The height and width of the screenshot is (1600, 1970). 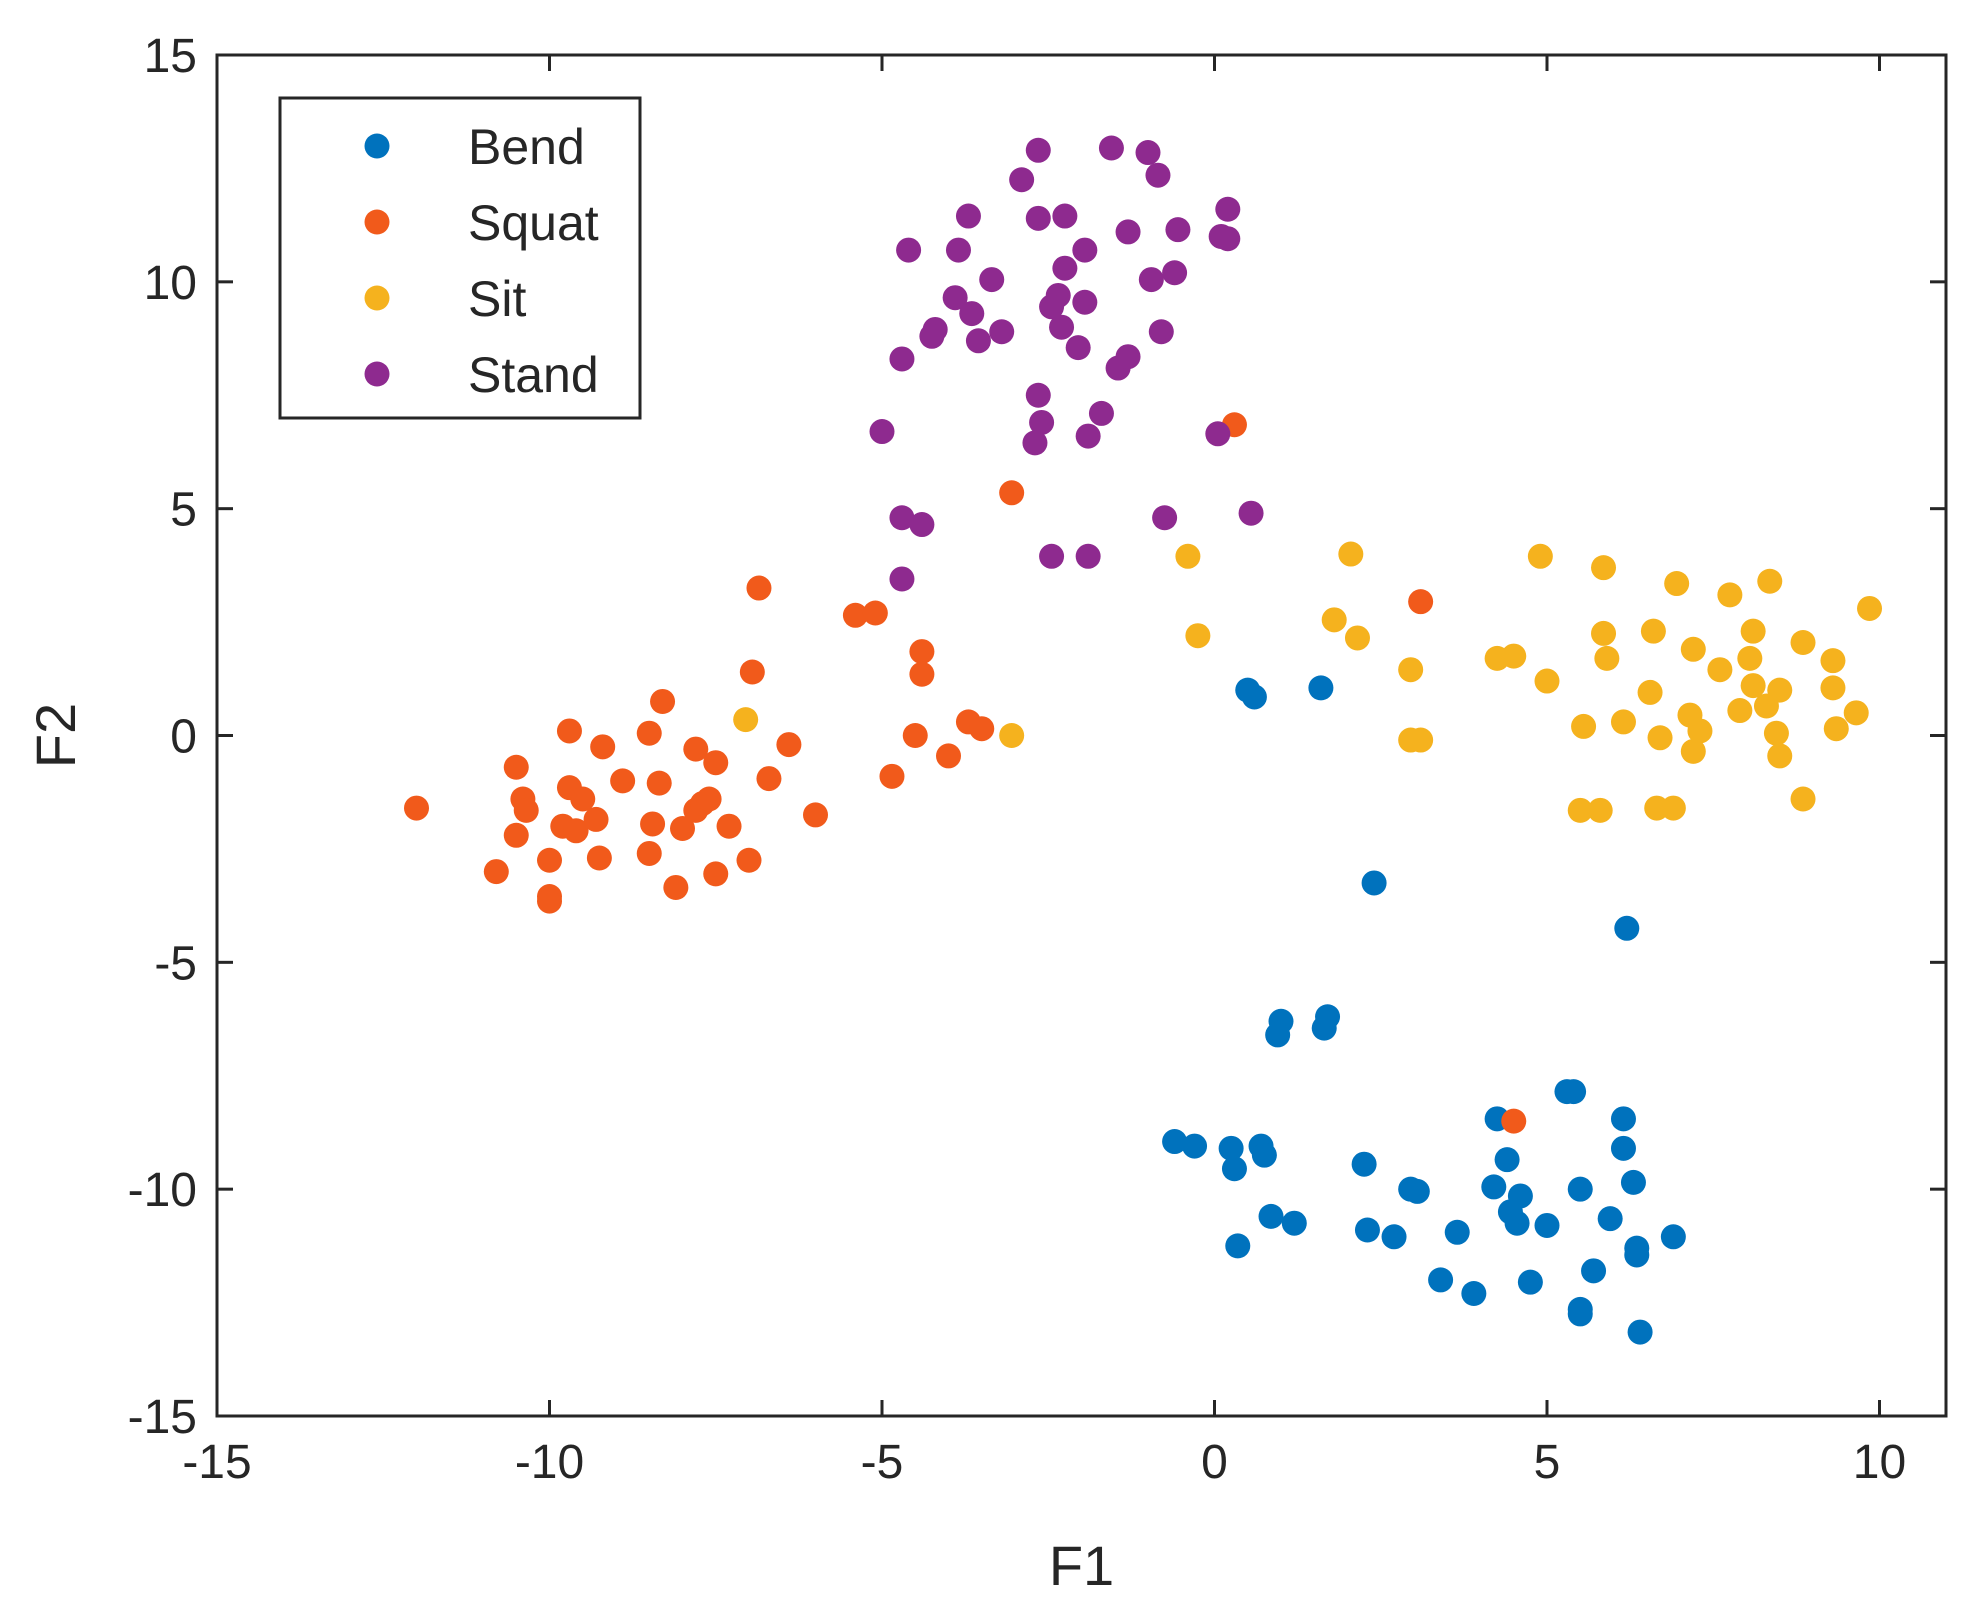 I want to click on legend-label: Squat, so click(x=533, y=223).